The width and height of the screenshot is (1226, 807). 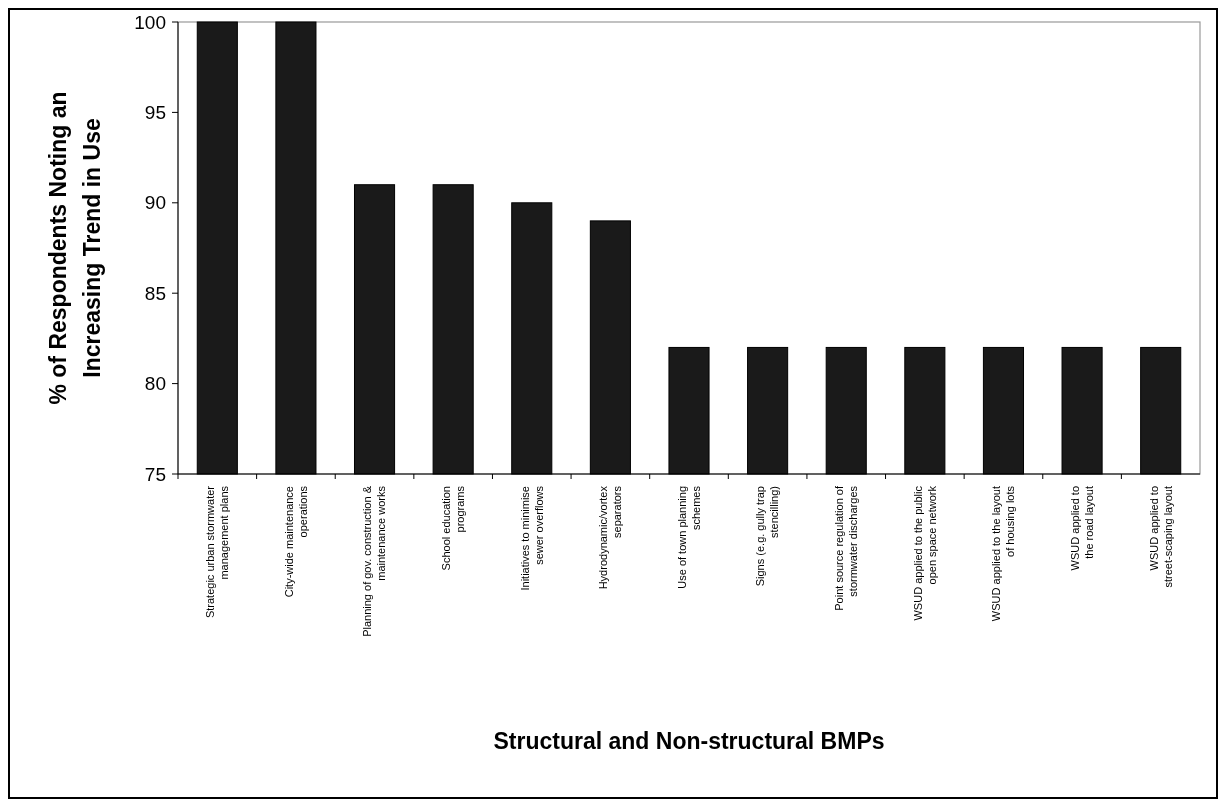 What do you see at coordinates (155, 474) in the screenshot?
I see `y-tick-label: 75` at bounding box center [155, 474].